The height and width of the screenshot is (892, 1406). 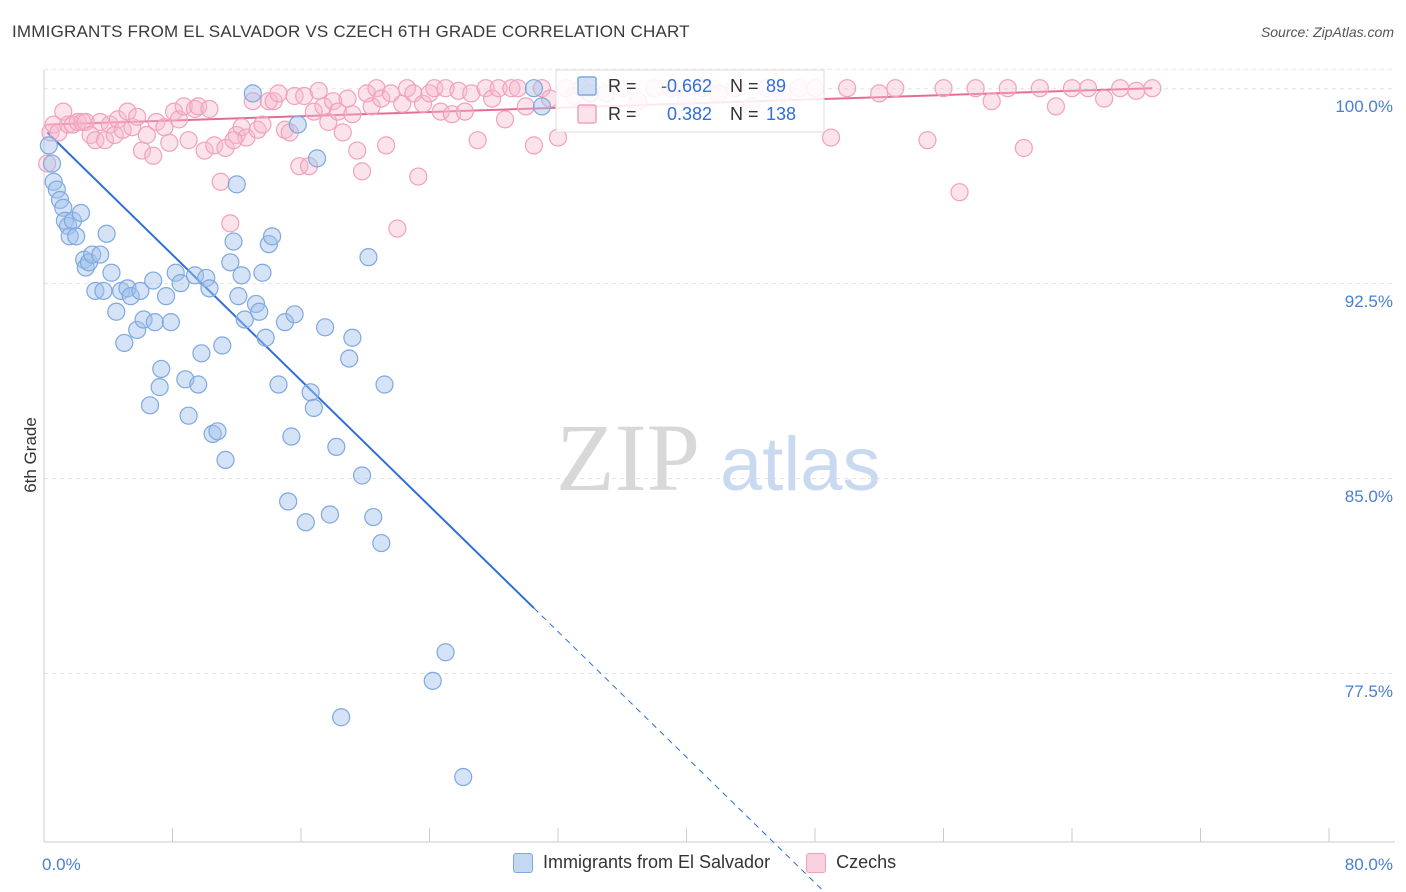 What do you see at coordinates (689, 114) in the screenshot?
I see `stats-r-value: 0.382` at bounding box center [689, 114].